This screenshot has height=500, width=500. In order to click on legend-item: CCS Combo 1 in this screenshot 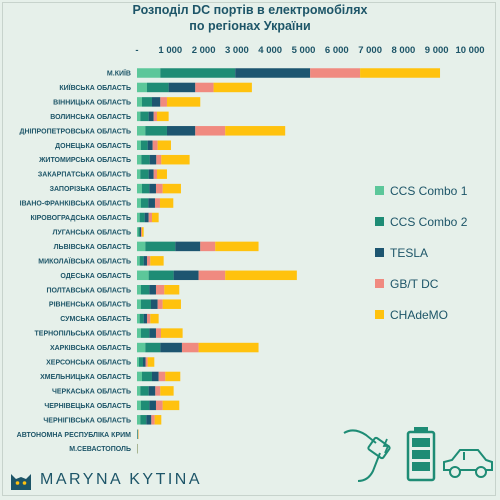, I will do `click(435, 190)`.